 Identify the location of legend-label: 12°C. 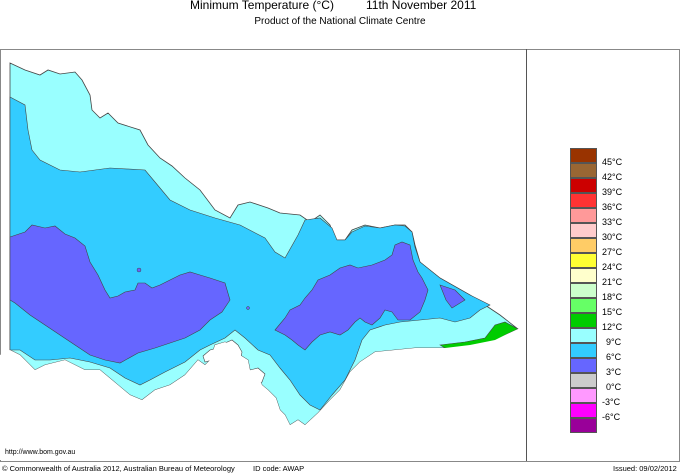
(612, 327).